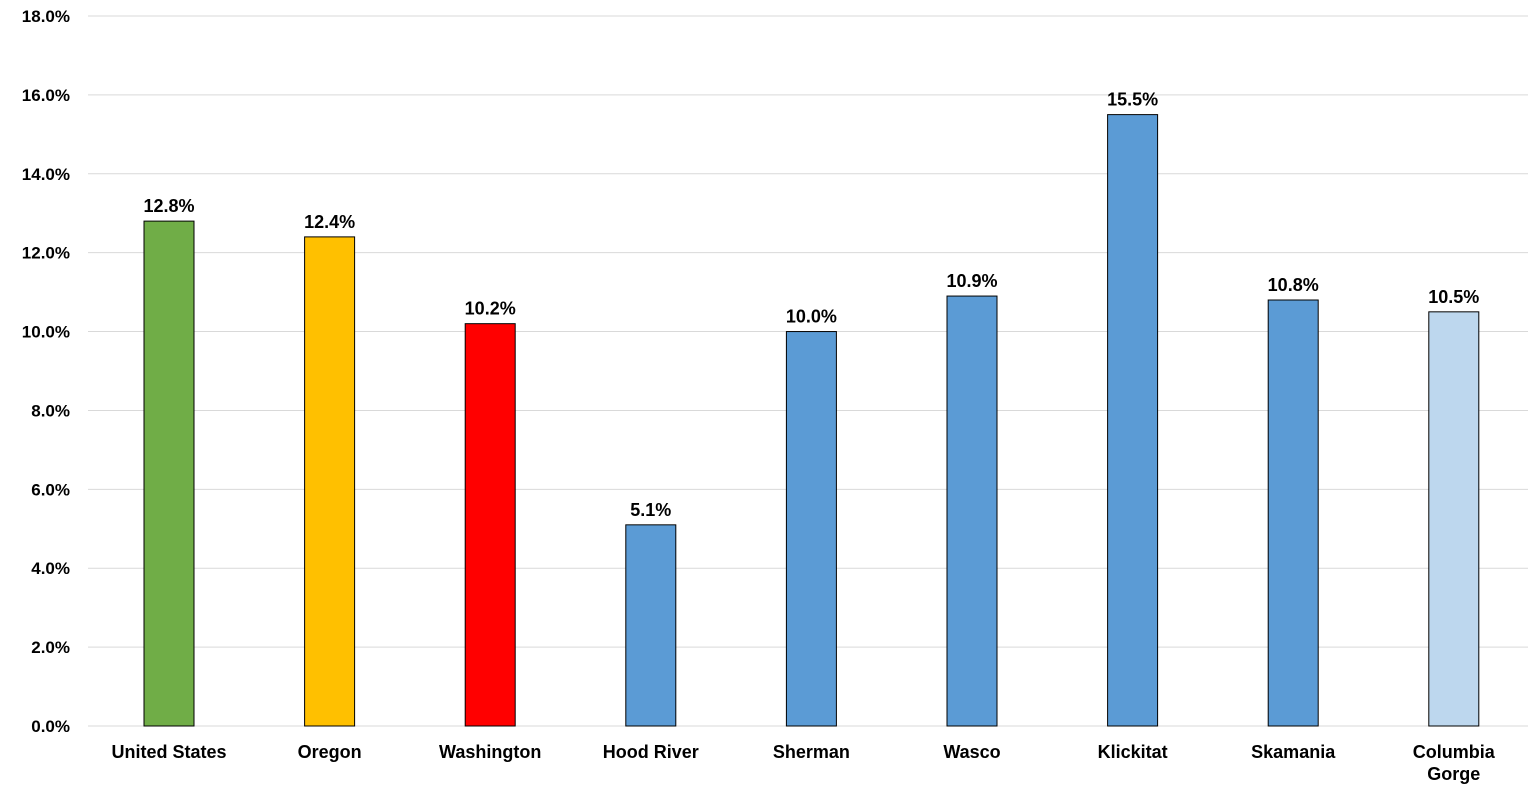 The width and height of the screenshot is (1528, 786). Describe the element at coordinates (46, 332) in the screenshot. I see `y-tick-label: 10.0%` at that location.